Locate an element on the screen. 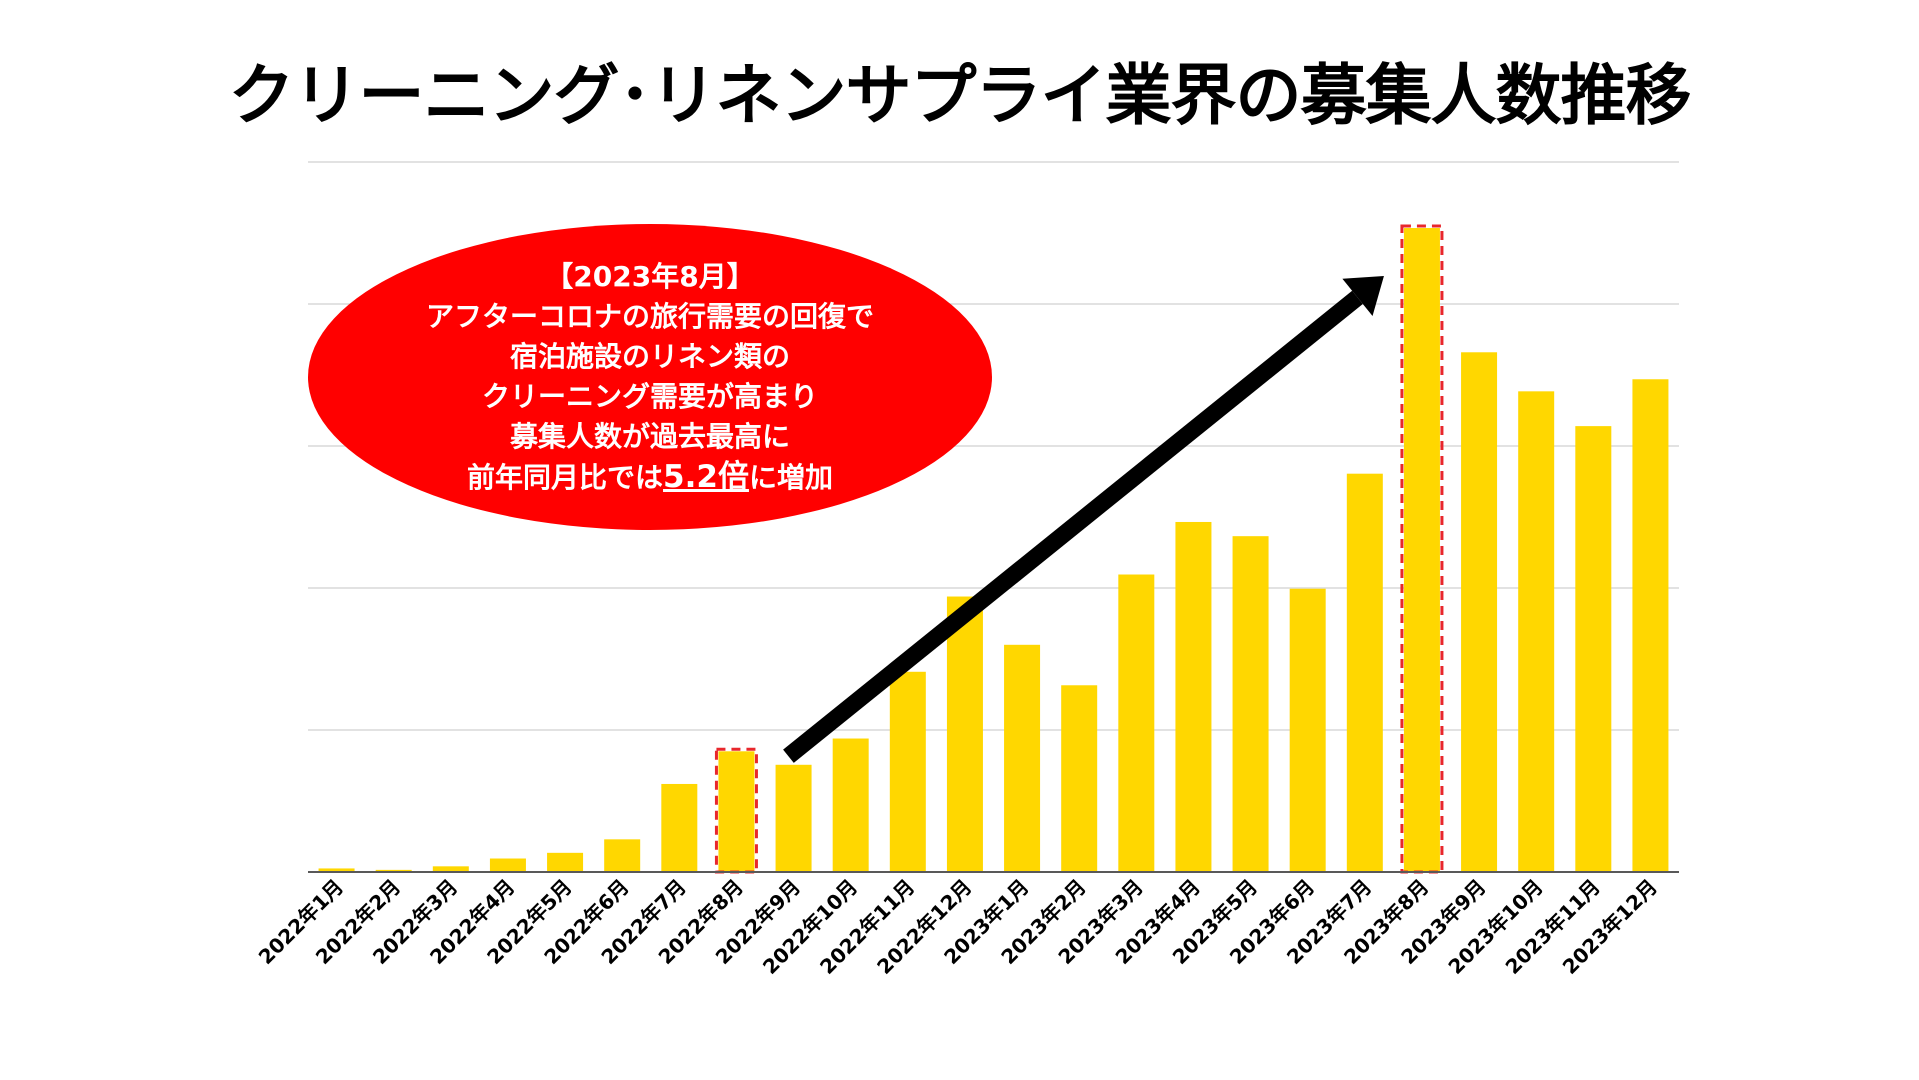 The image size is (1919, 1080). trend-arrow is located at coordinates (1073, 526).